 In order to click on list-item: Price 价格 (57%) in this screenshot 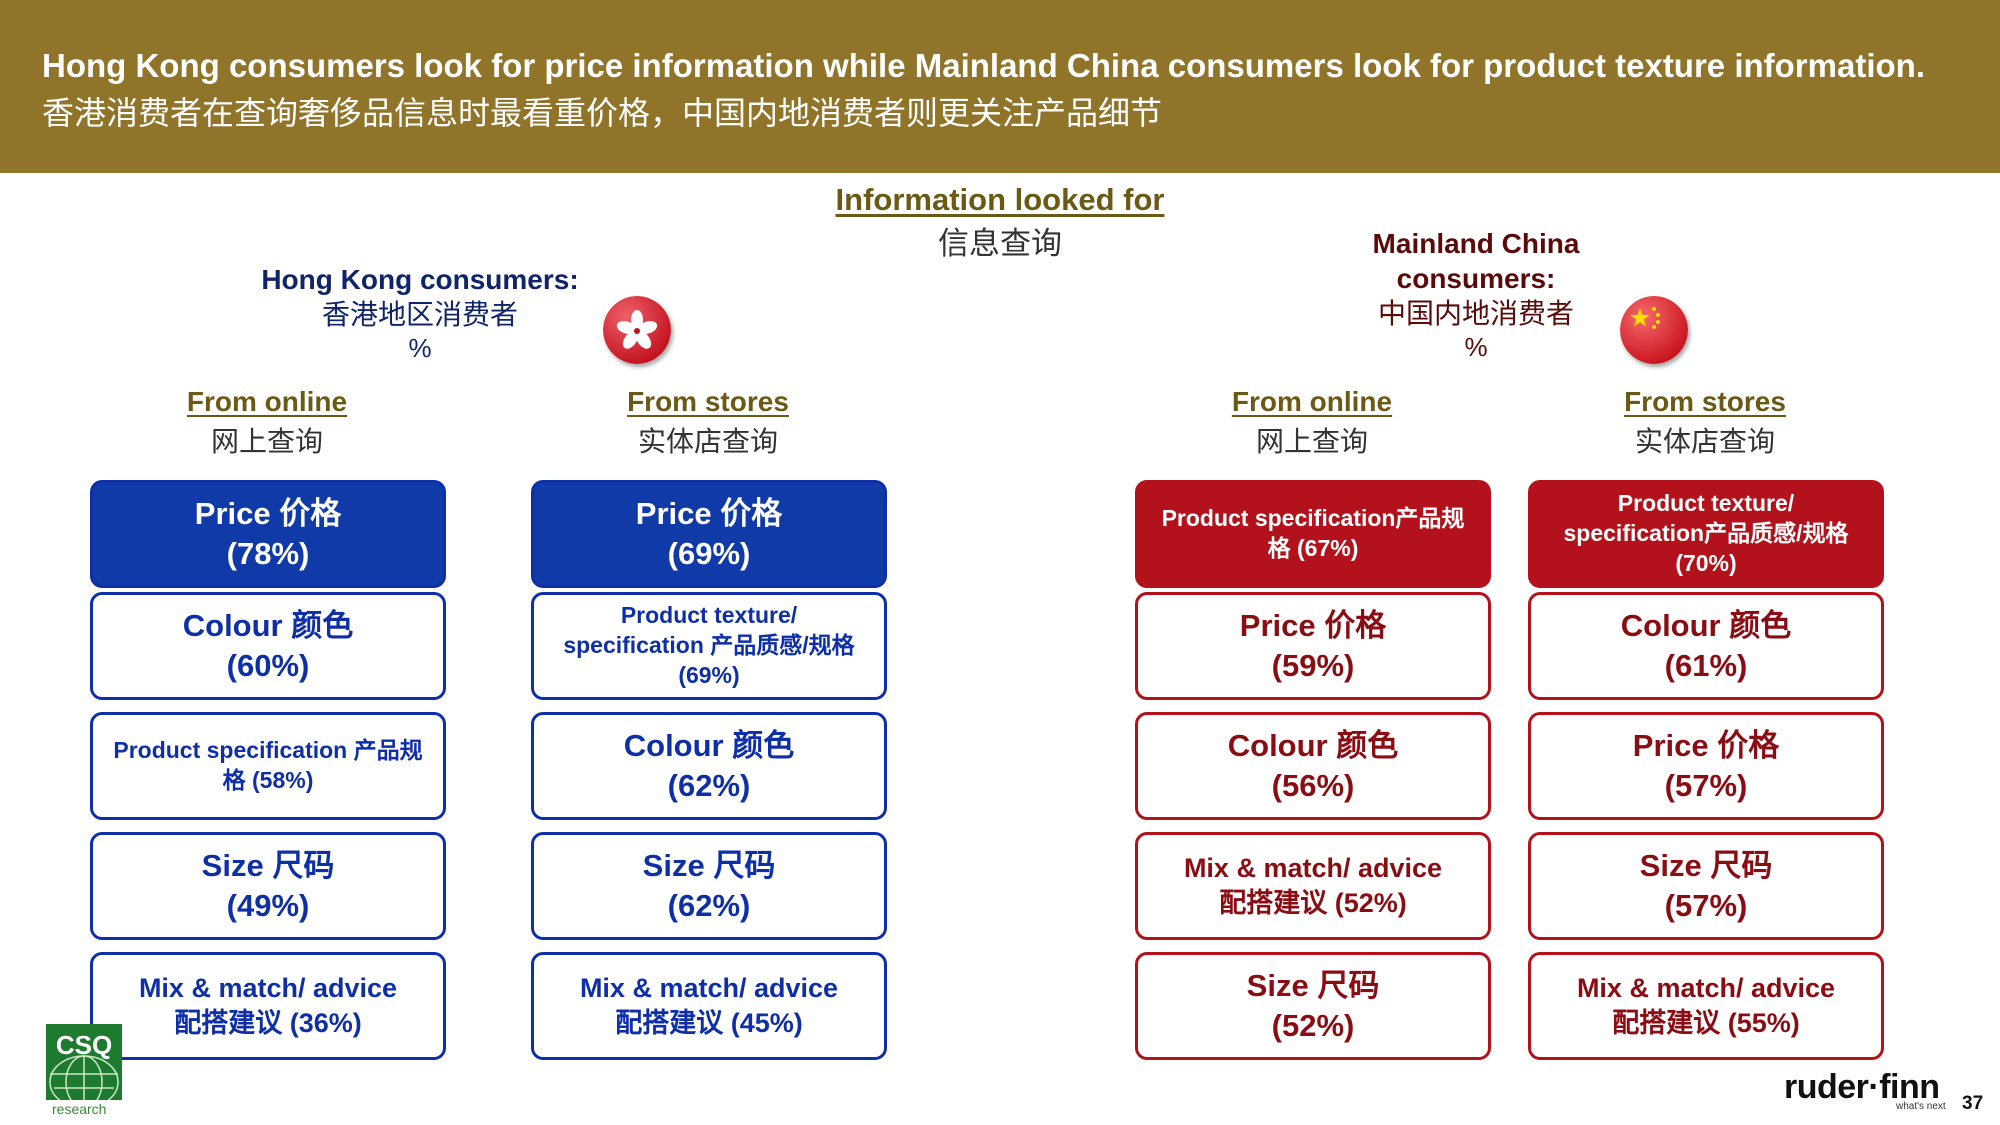, I will do `click(1706, 766)`.